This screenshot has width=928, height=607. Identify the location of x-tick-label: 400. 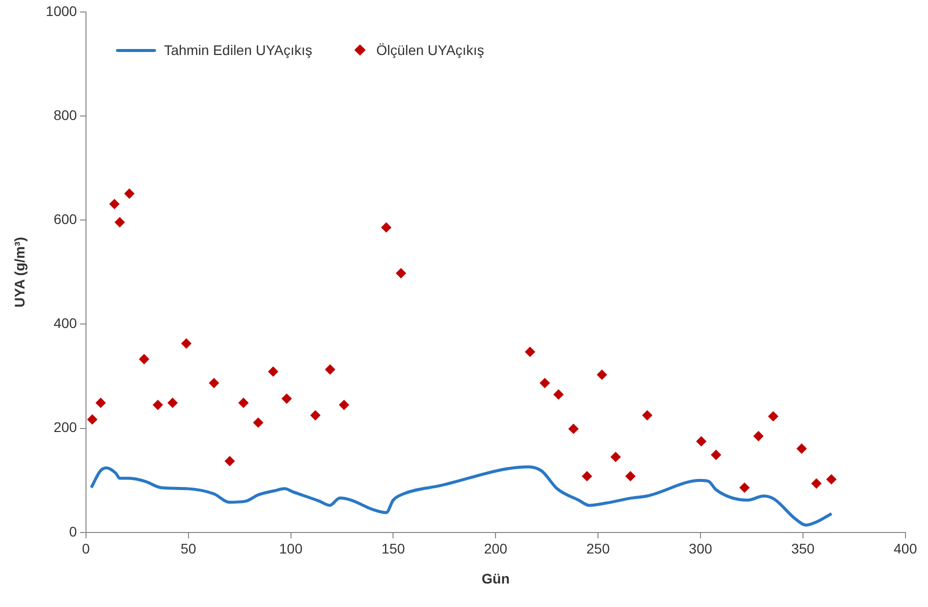
(906, 548).